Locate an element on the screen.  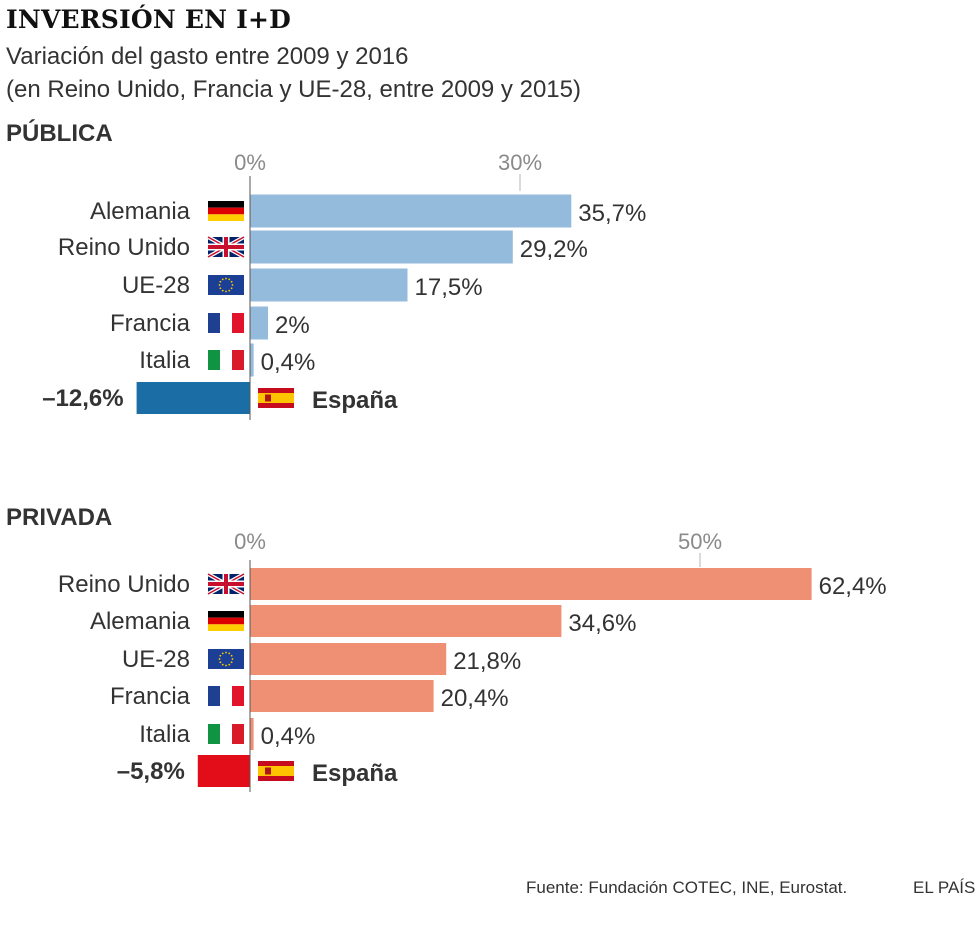
source-note: Fuente: Fundación COTEC, INE, Eurostat. is located at coordinates (687, 887).